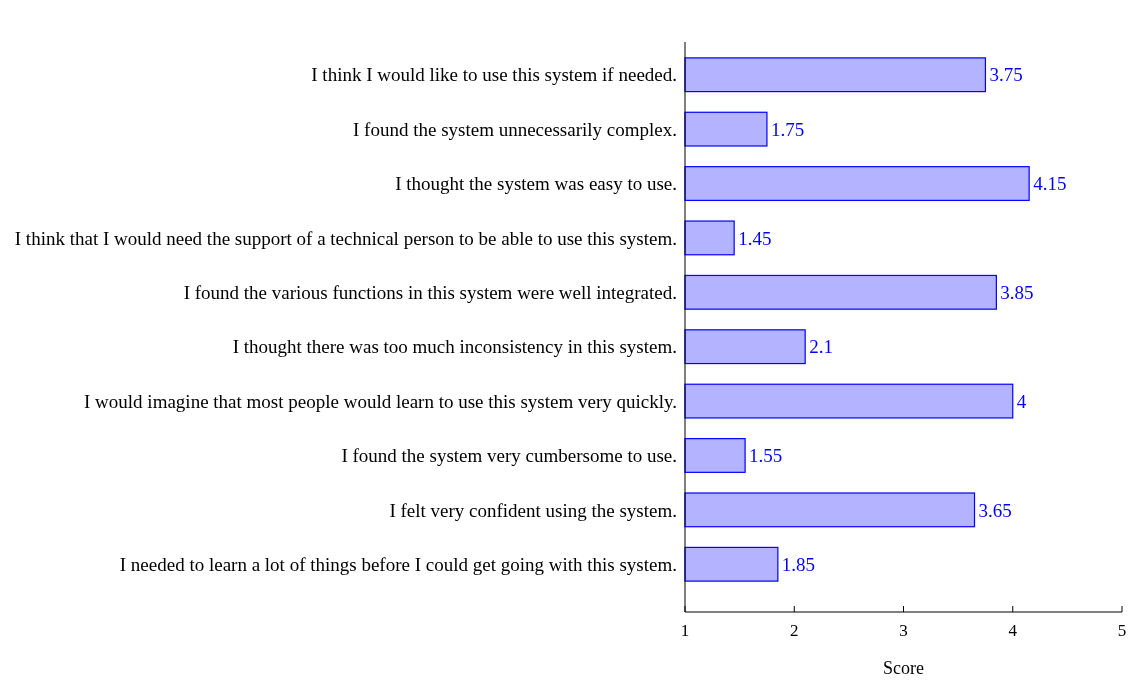 The height and width of the screenshot is (691, 1132). Describe the element at coordinates (515, 129) in the screenshot. I see `y-tick-label: I found the system unnecessarily complex.` at that location.